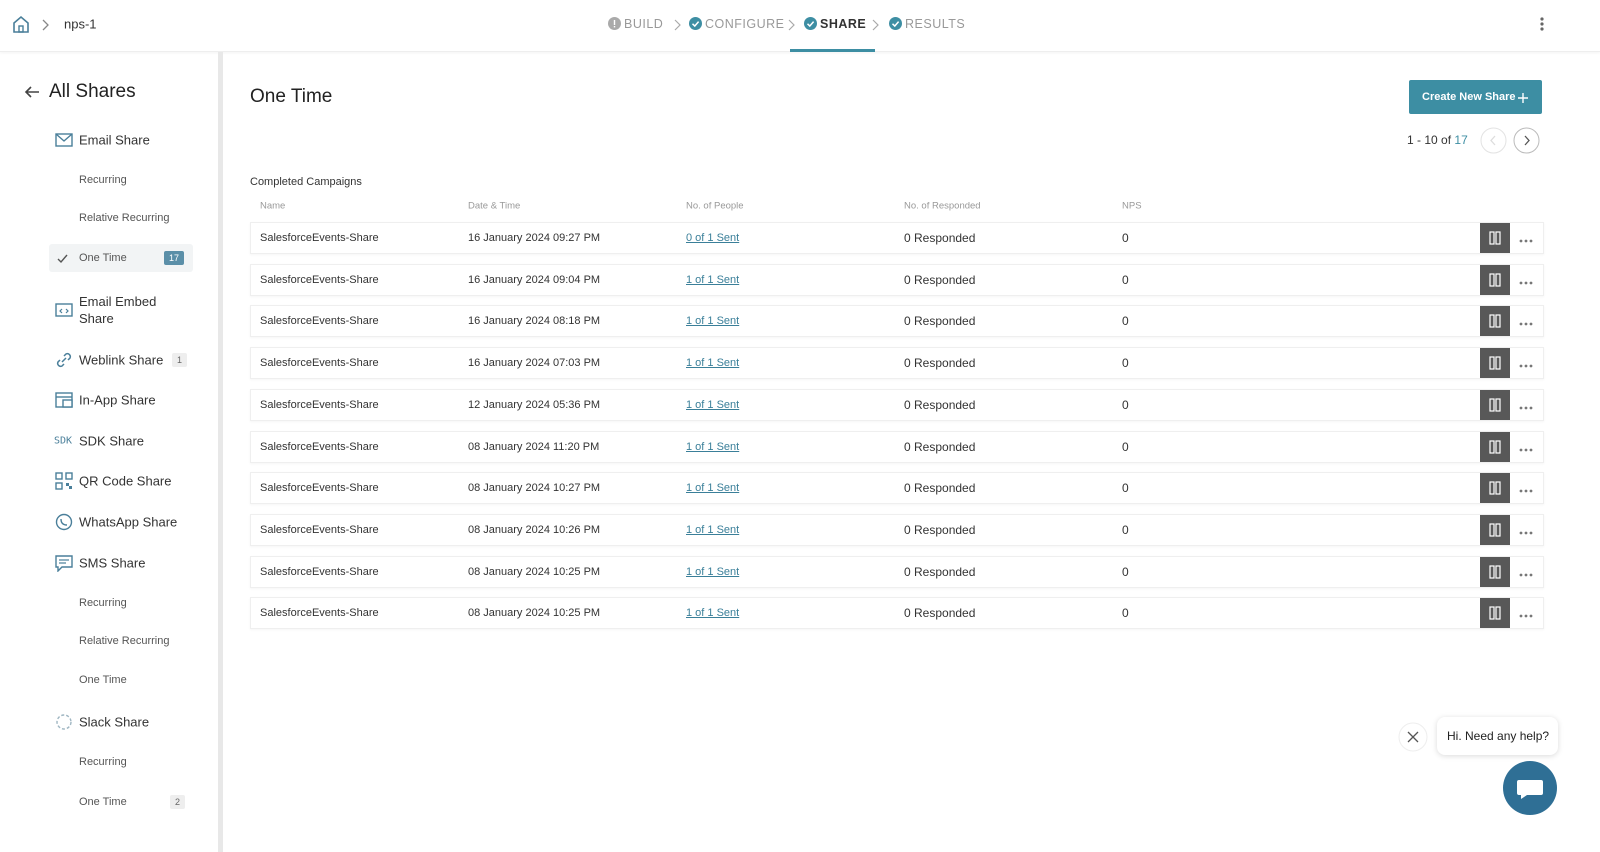  What do you see at coordinates (114, 722) in the screenshot?
I see `share-type: Slack Share` at bounding box center [114, 722].